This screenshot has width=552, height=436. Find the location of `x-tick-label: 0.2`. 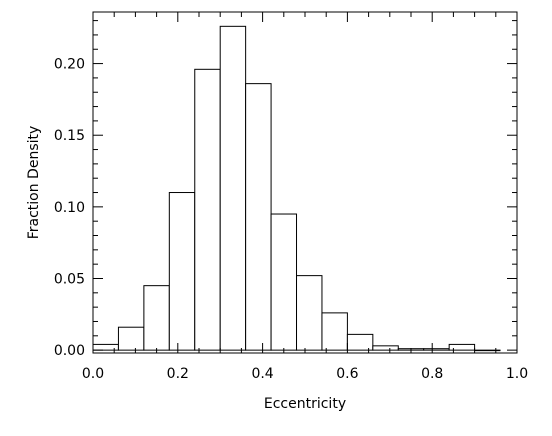

x-tick-label: 0.2 is located at coordinates (178, 374).